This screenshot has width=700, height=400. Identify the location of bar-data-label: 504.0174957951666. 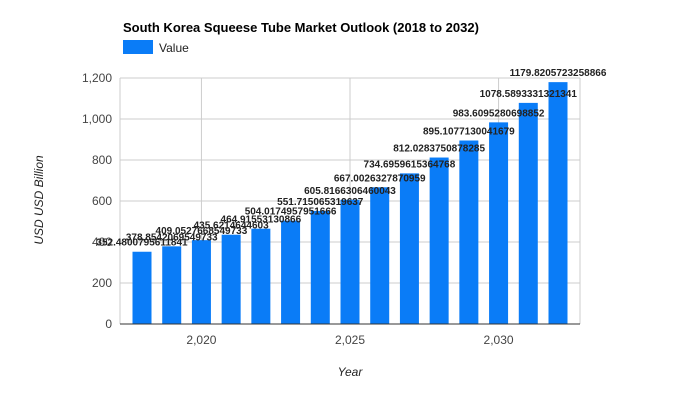
(291, 212).